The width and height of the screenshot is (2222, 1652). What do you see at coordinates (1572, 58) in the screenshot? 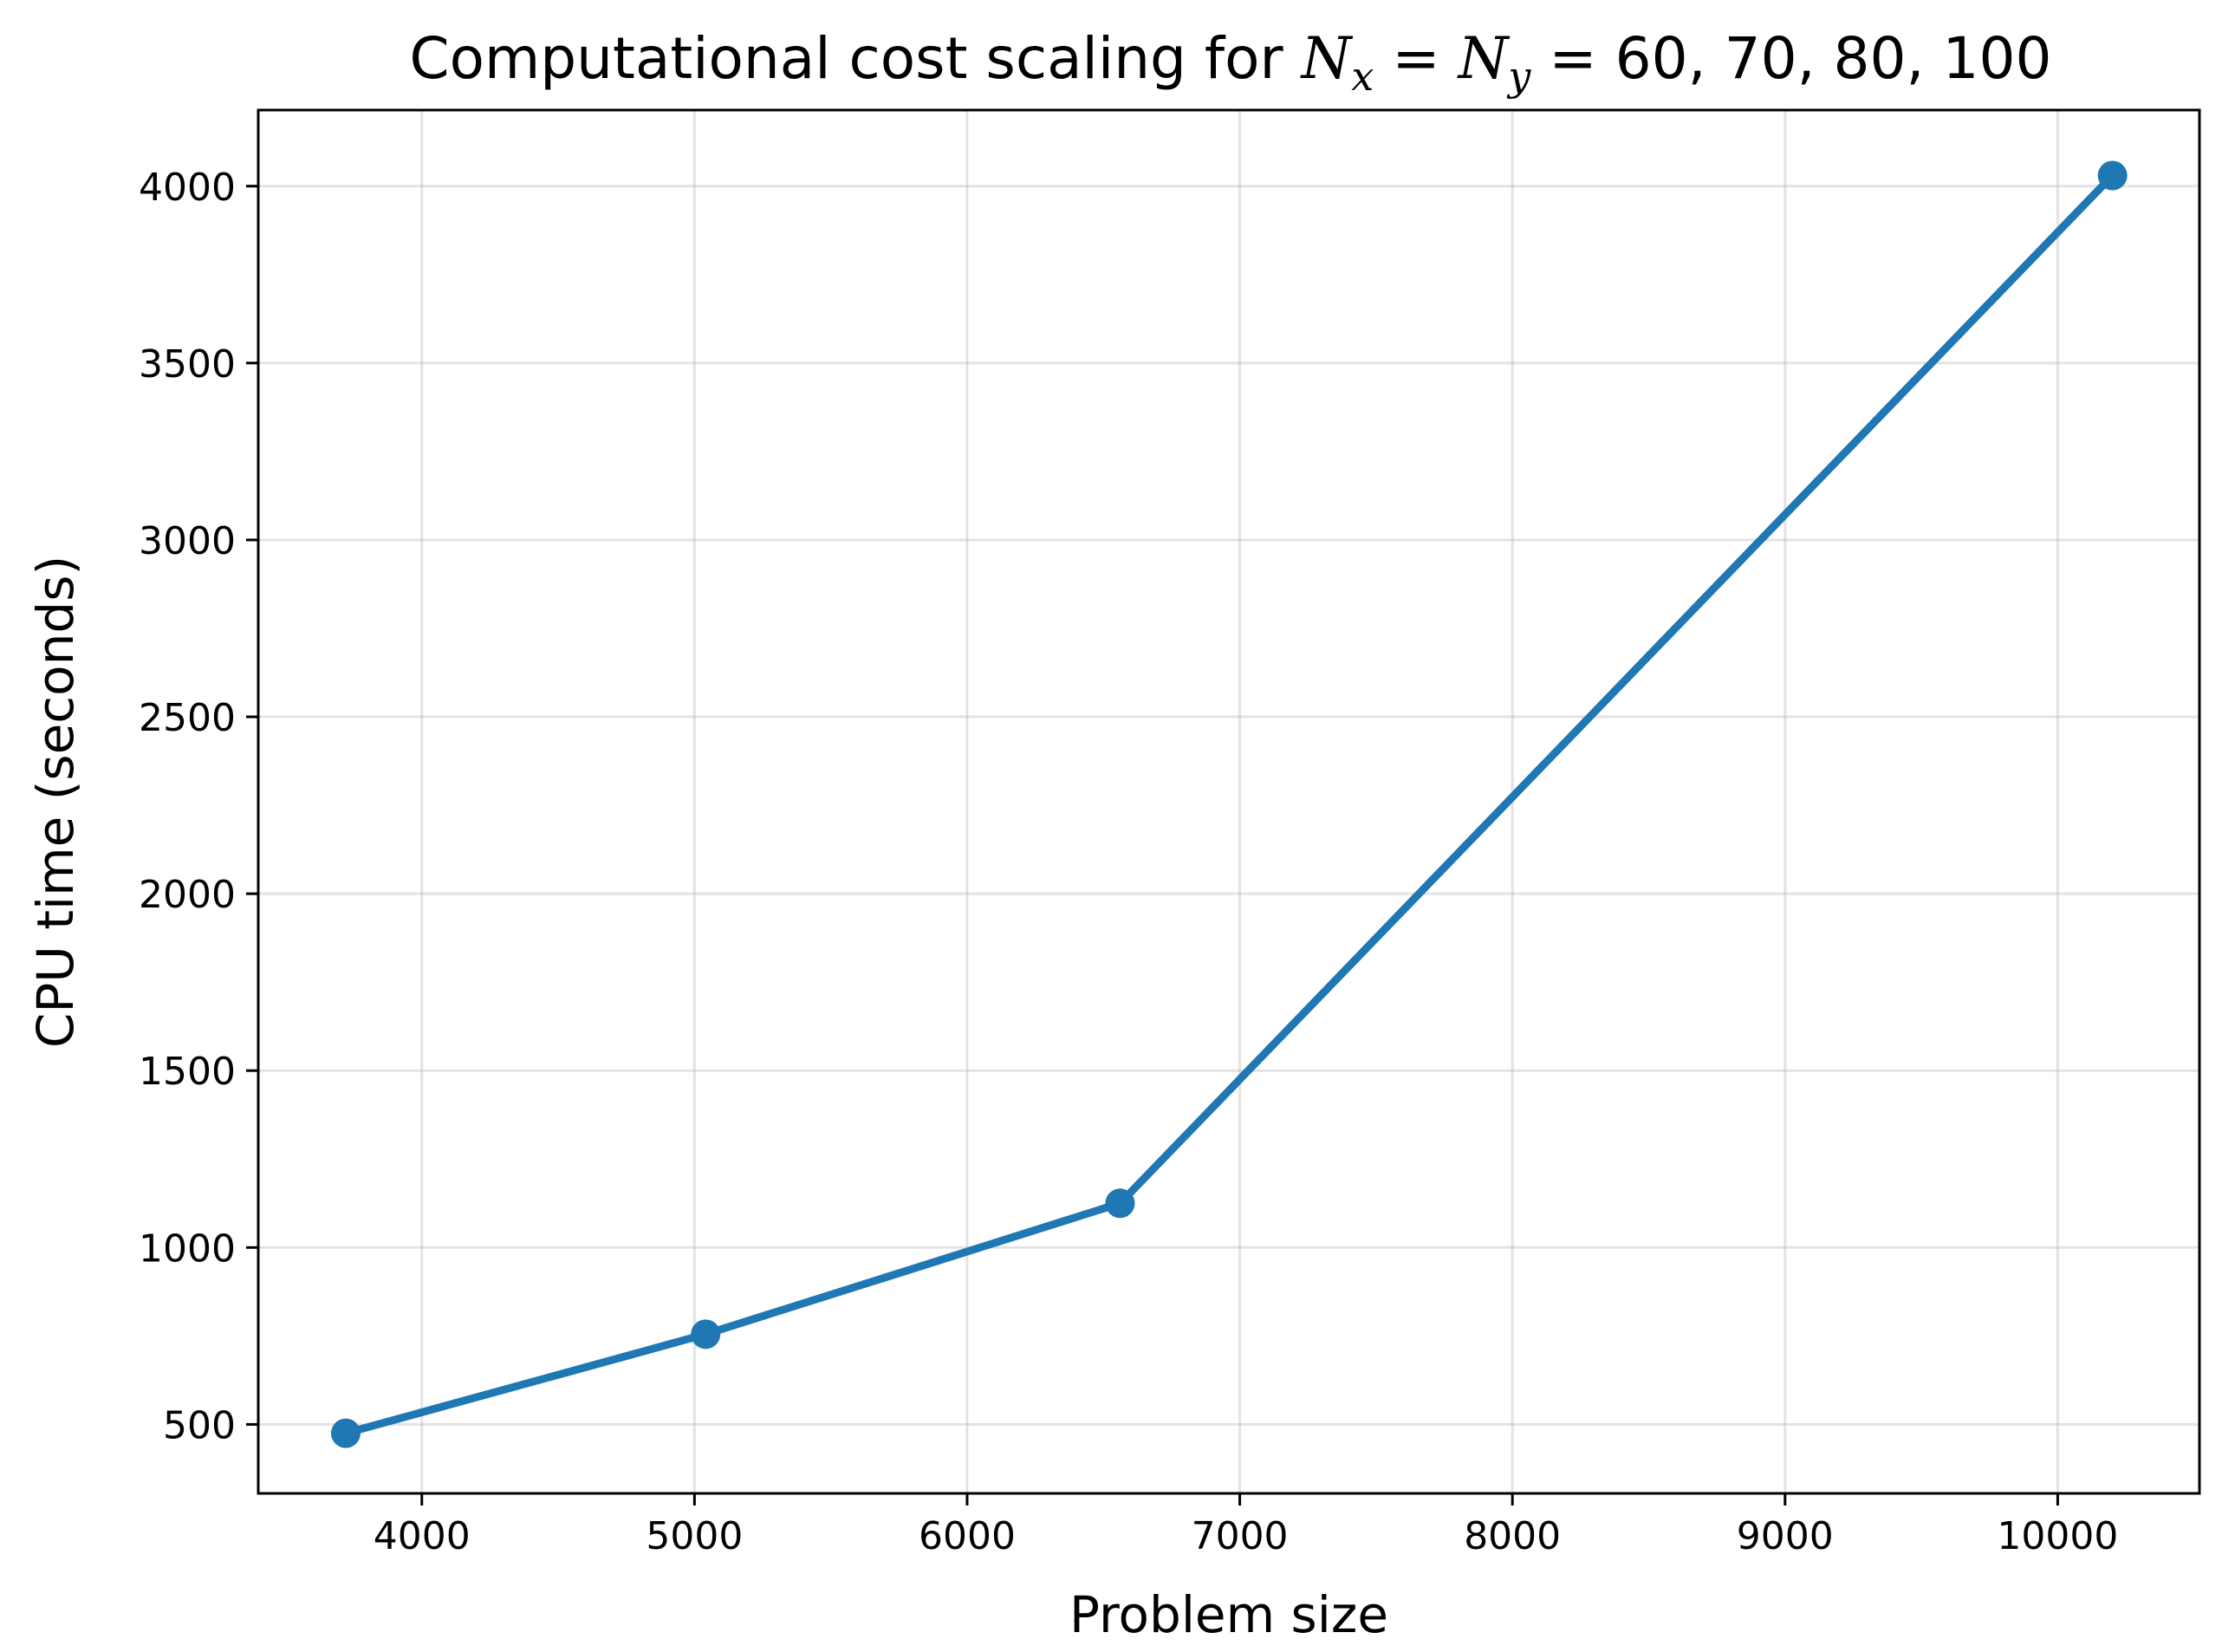
I see `chart-title-eq2: =` at bounding box center [1572, 58].